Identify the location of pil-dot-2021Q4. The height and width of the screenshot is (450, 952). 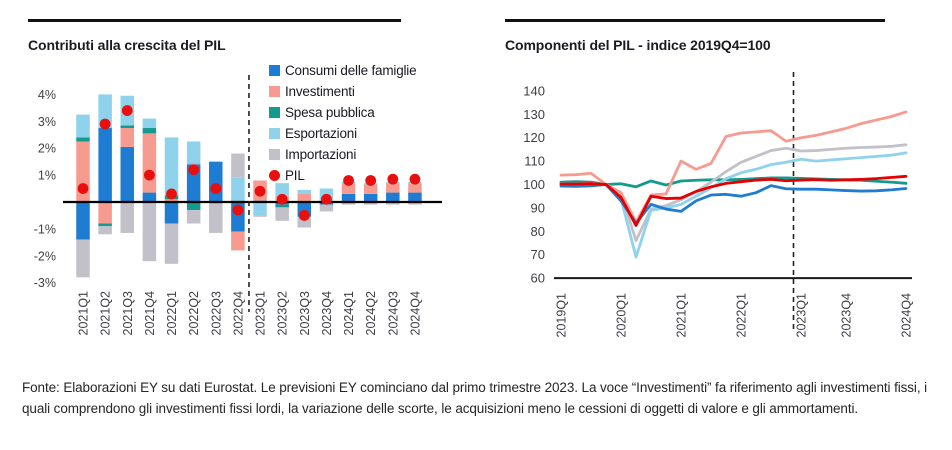
(149, 175).